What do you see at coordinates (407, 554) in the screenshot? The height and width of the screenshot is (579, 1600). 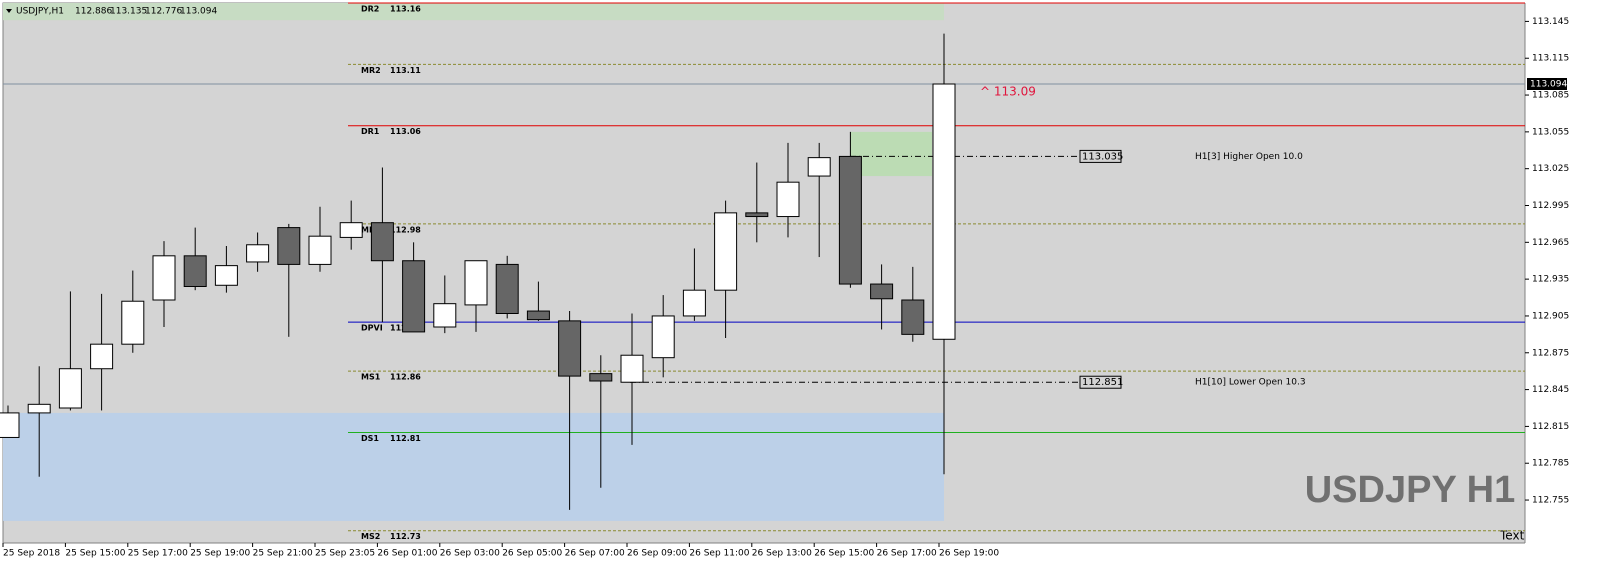 I see `x-tick-label: 26 Sep 01:00` at bounding box center [407, 554].